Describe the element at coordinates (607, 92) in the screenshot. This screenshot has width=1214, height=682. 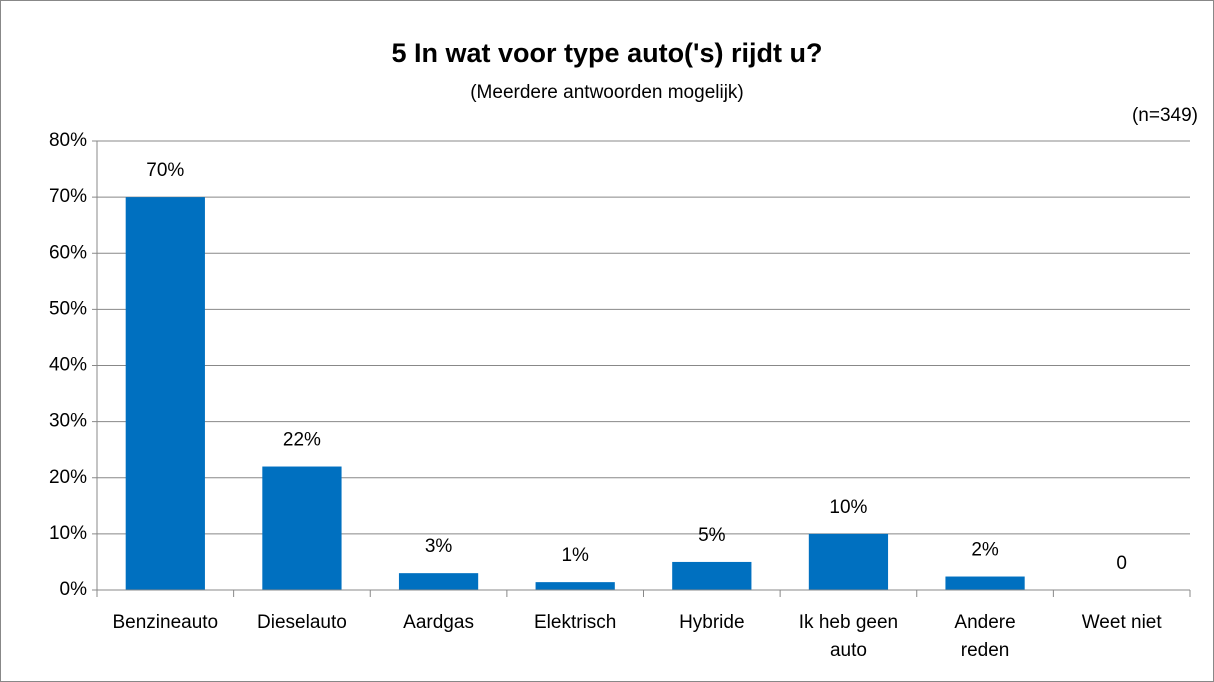
I see `chart-subtitle: (Meerdere antwoorden mogelijk)` at that location.